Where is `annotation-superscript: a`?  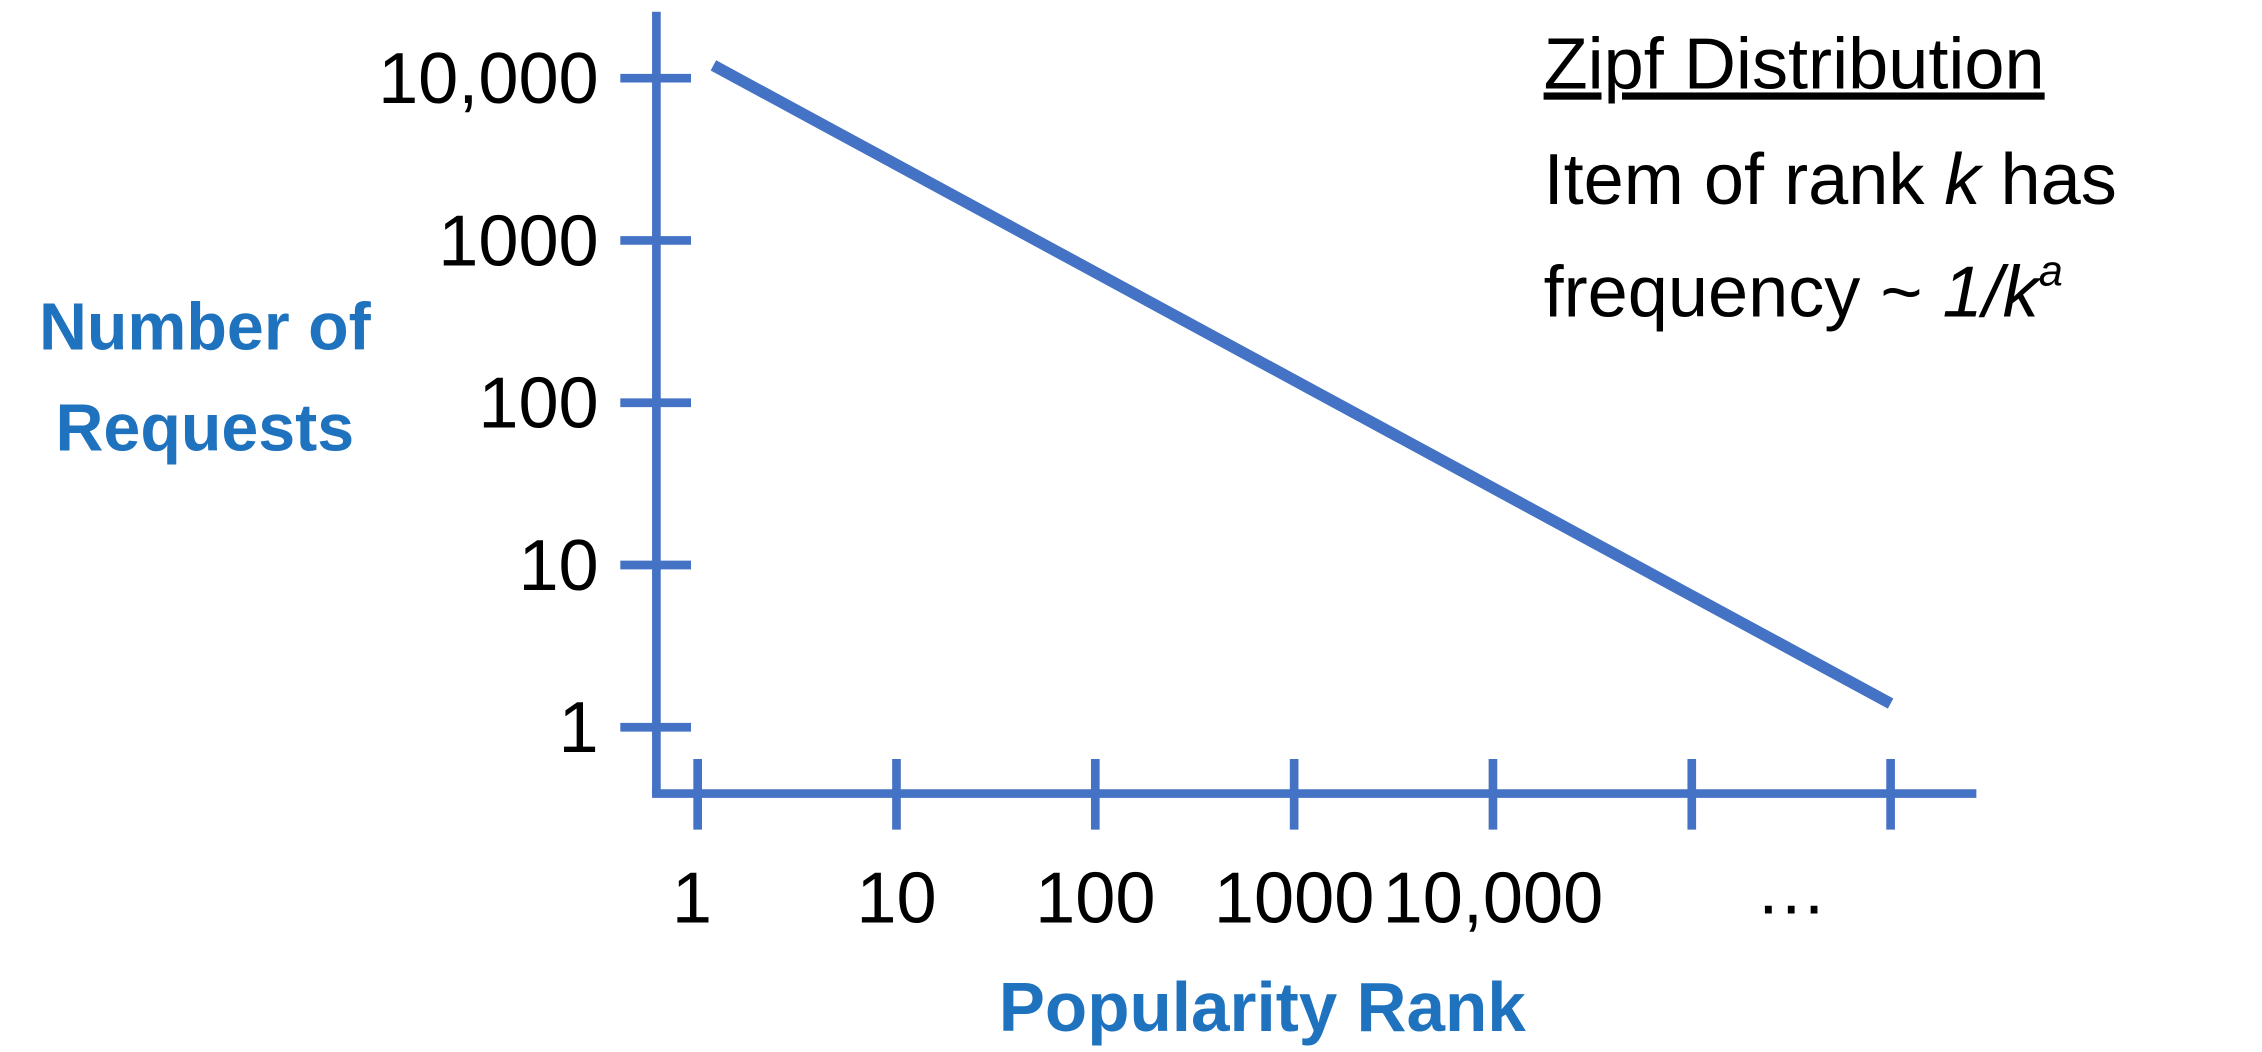 annotation-superscript: a is located at coordinates (2051, 272).